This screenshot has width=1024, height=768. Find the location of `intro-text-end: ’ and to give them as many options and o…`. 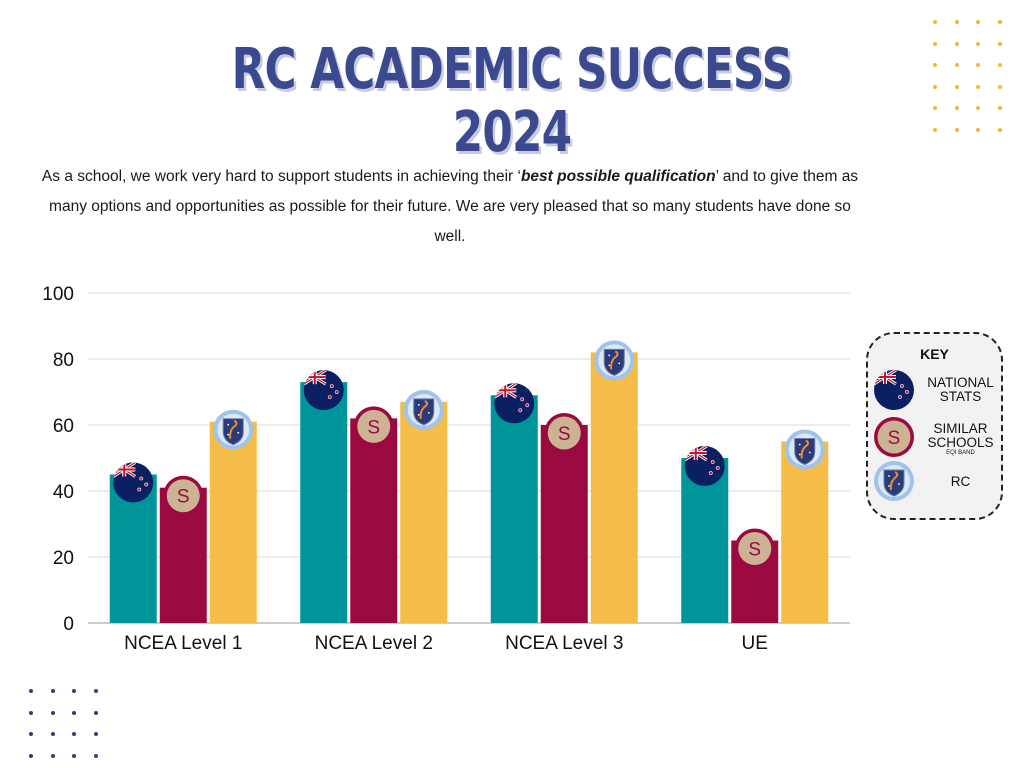

intro-text-end: ’ and to give them as many options and o… is located at coordinates (454, 206).